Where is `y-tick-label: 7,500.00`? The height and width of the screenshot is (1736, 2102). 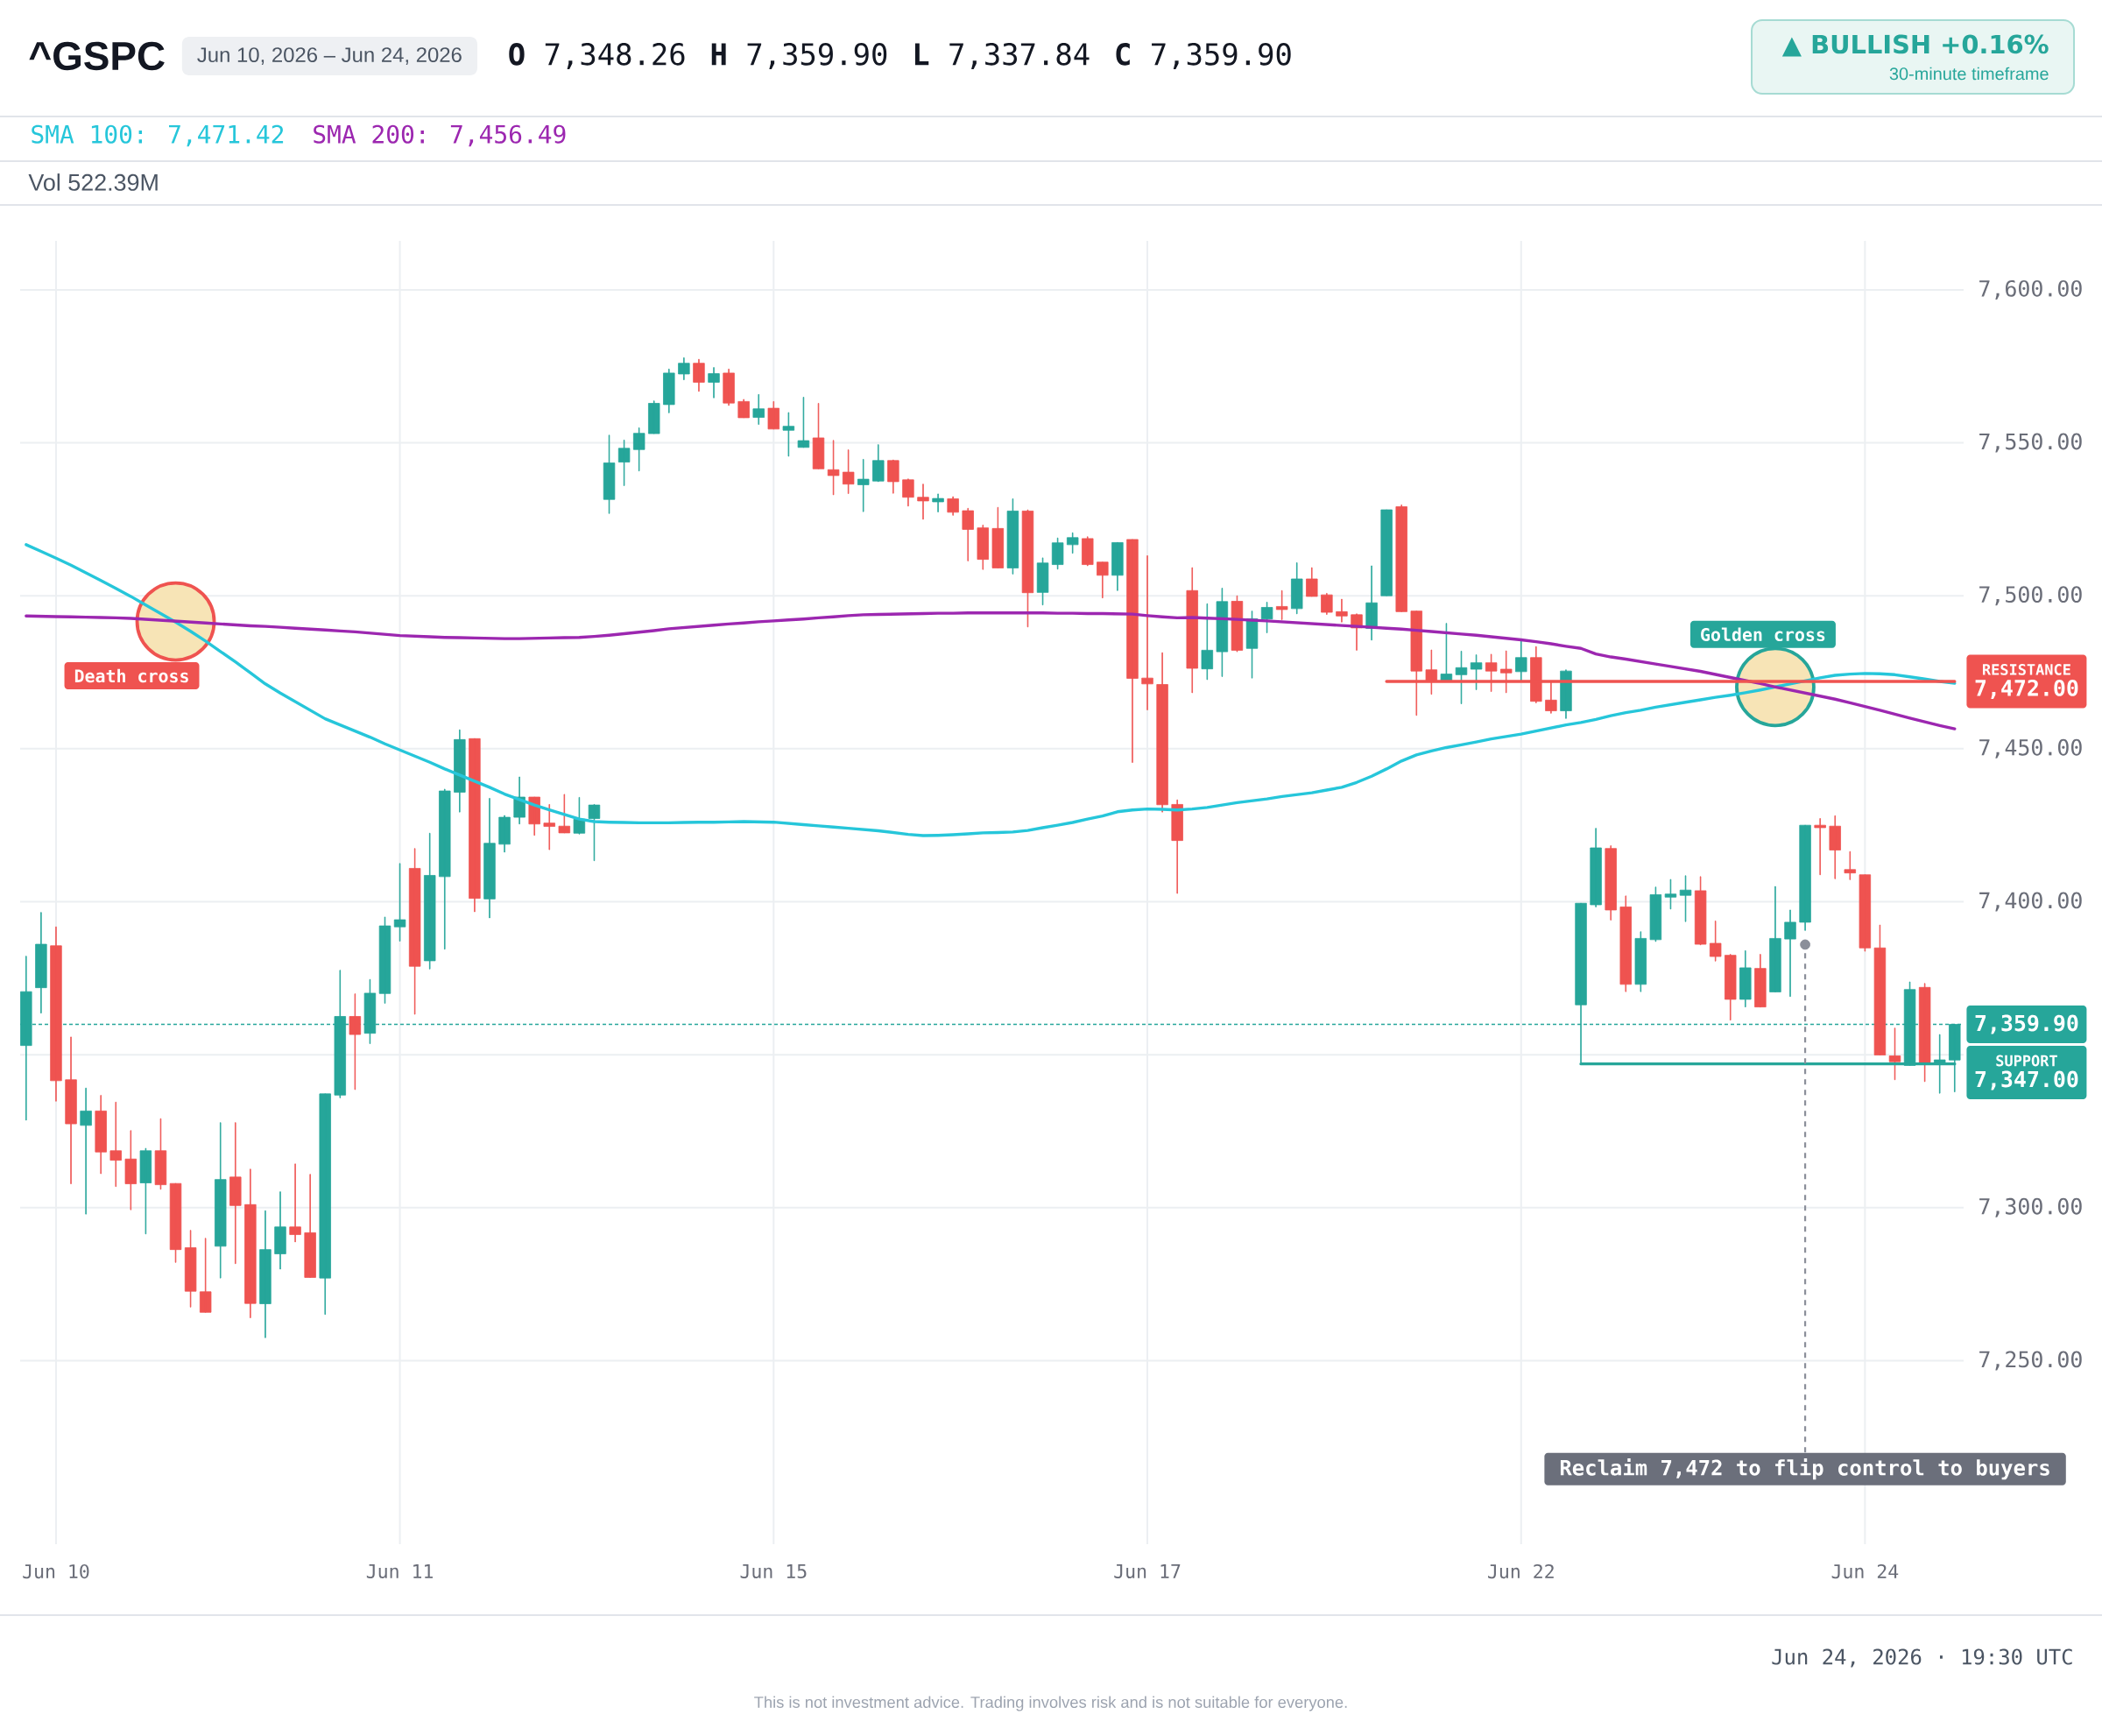 y-tick-label: 7,500.00 is located at coordinates (2031, 596).